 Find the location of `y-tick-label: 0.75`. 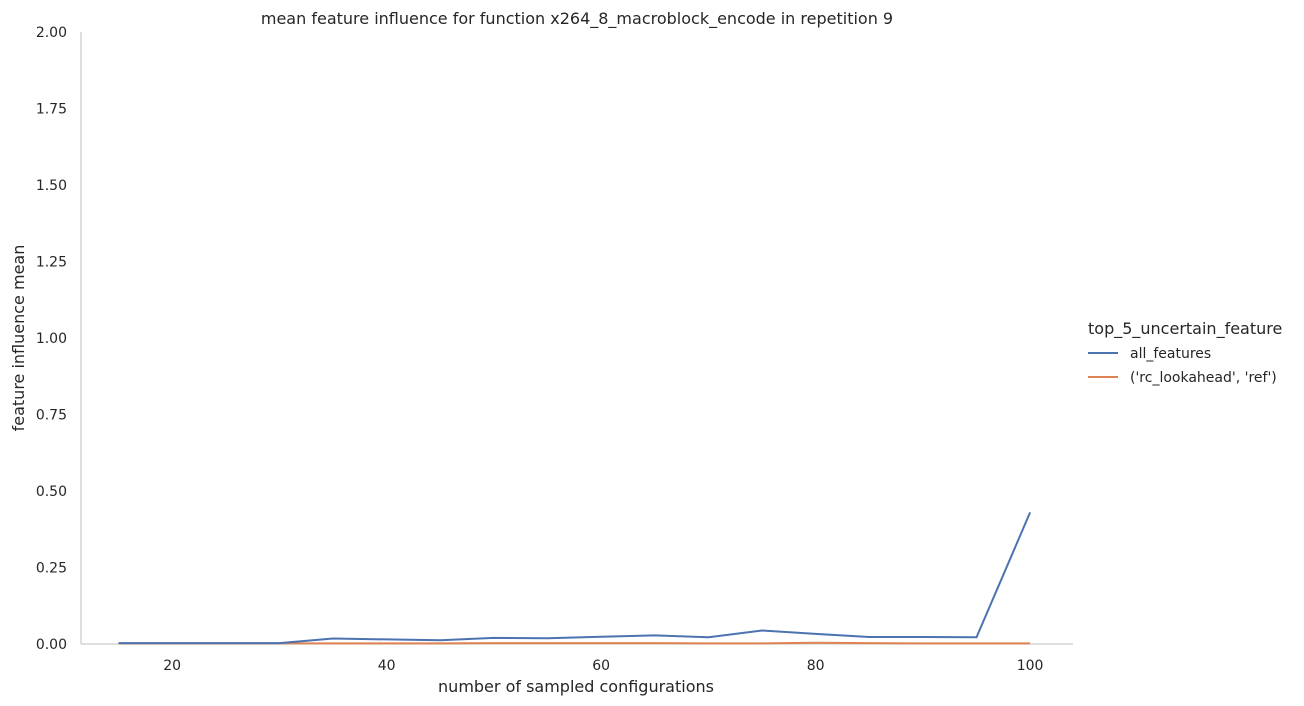

y-tick-label: 0.75 is located at coordinates (51, 416).